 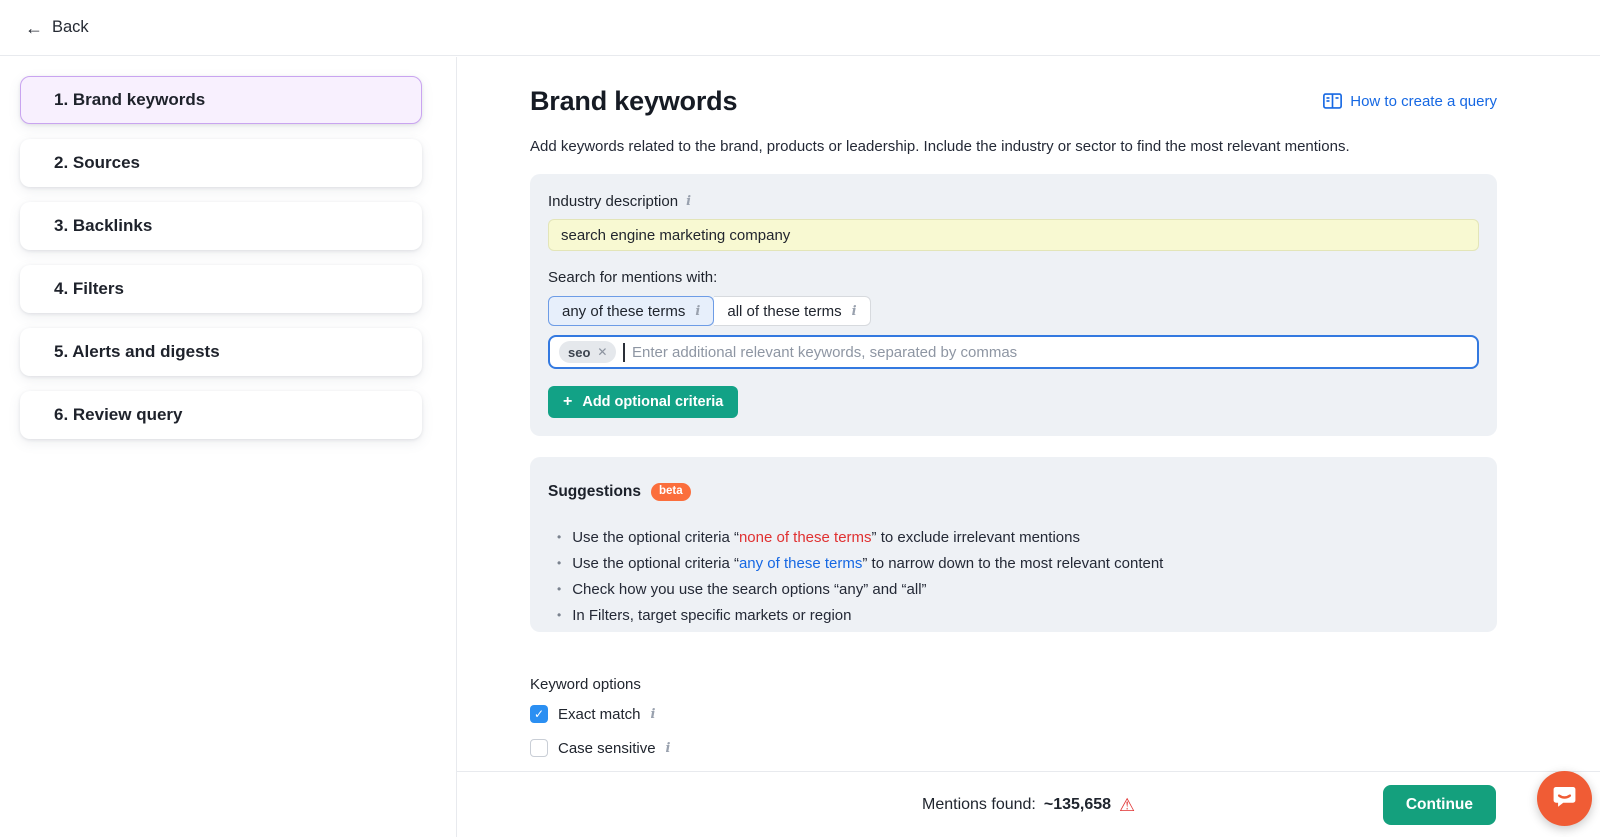 I want to click on industry-input-value: search engine marketing company, so click(x=676, y=235).